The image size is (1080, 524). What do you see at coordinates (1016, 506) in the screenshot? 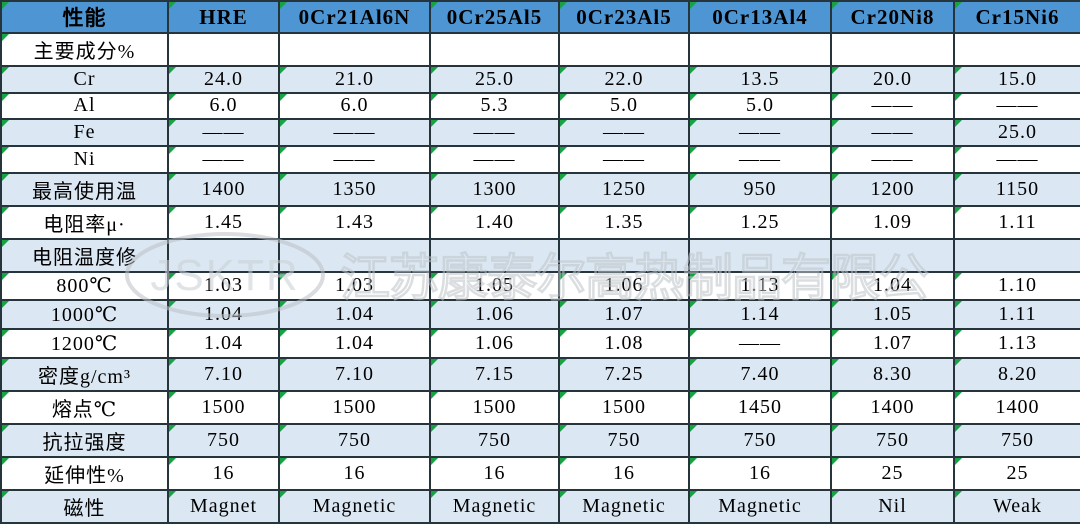
I see `cell: Weak` at bounding box center [1016, 506].